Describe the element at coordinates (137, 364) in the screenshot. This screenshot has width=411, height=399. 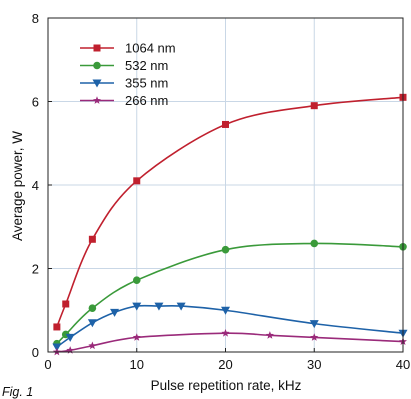
I see `x-tick-label: 10` at that location.